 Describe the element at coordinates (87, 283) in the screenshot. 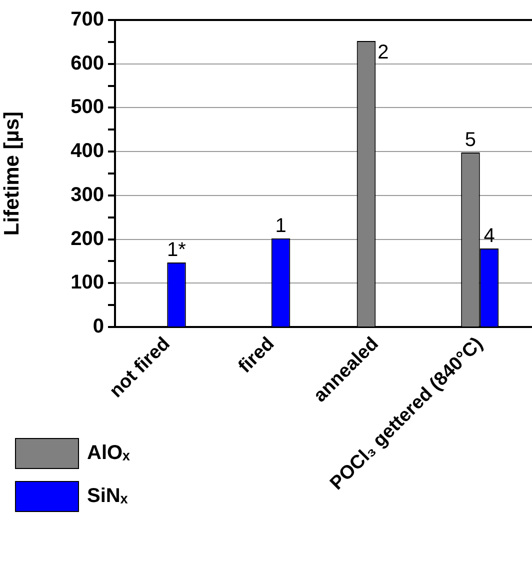

I see `y-tick-label: 100` at that location.